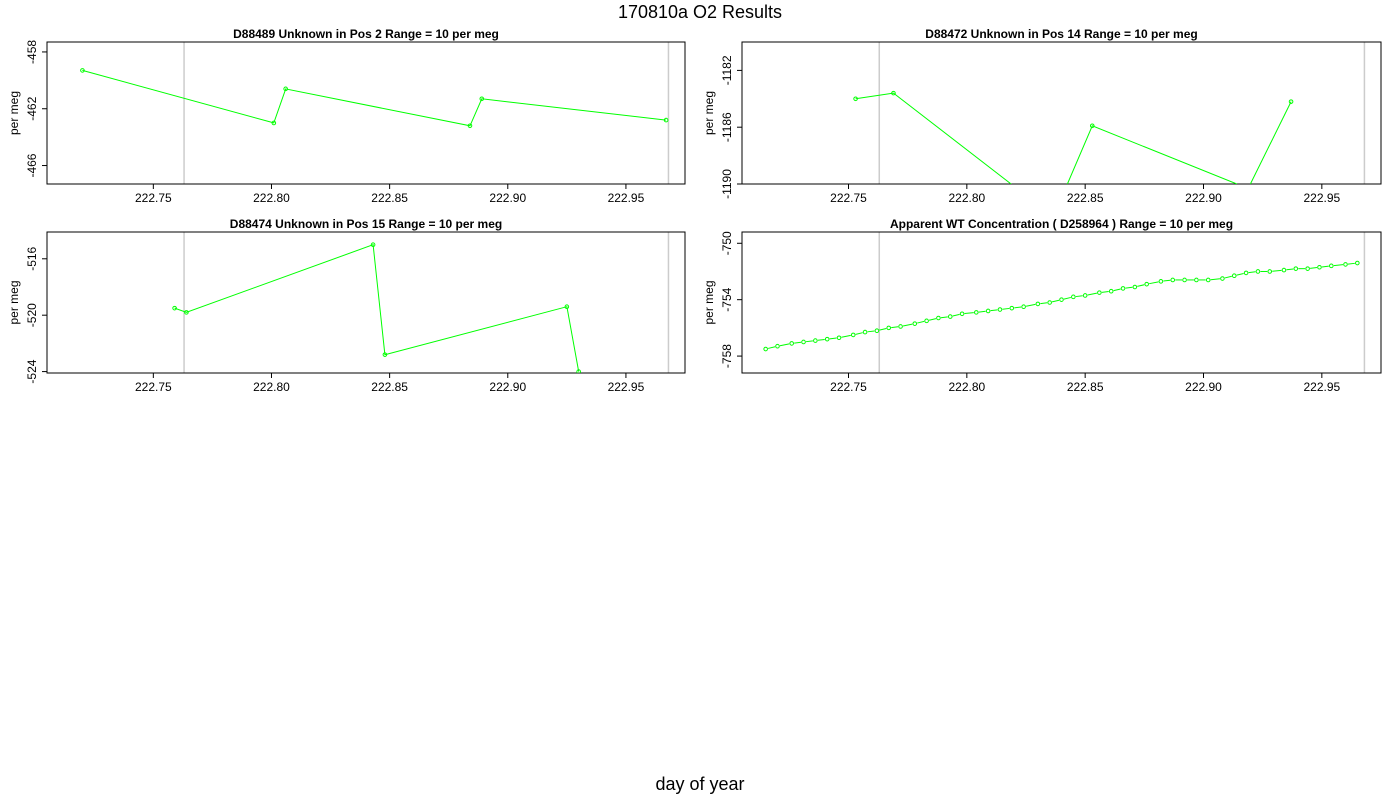  What do you see at coordinates (727, 184) in the screenshot?
I see `y-tick-label: -1190` at bounding box center [727, 184].